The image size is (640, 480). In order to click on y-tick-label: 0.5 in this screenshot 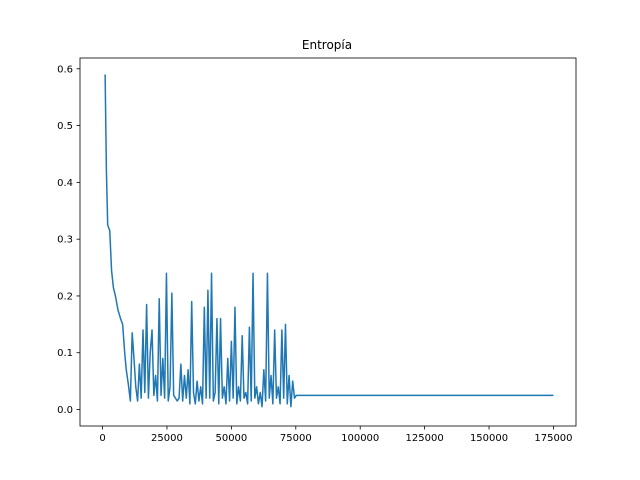, I will do `click(65, 126)`.